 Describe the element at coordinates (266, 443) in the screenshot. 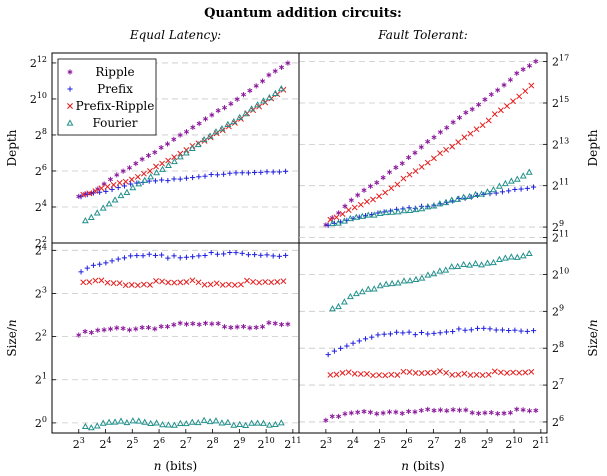

I see `x-tick-label: 210` at that location.